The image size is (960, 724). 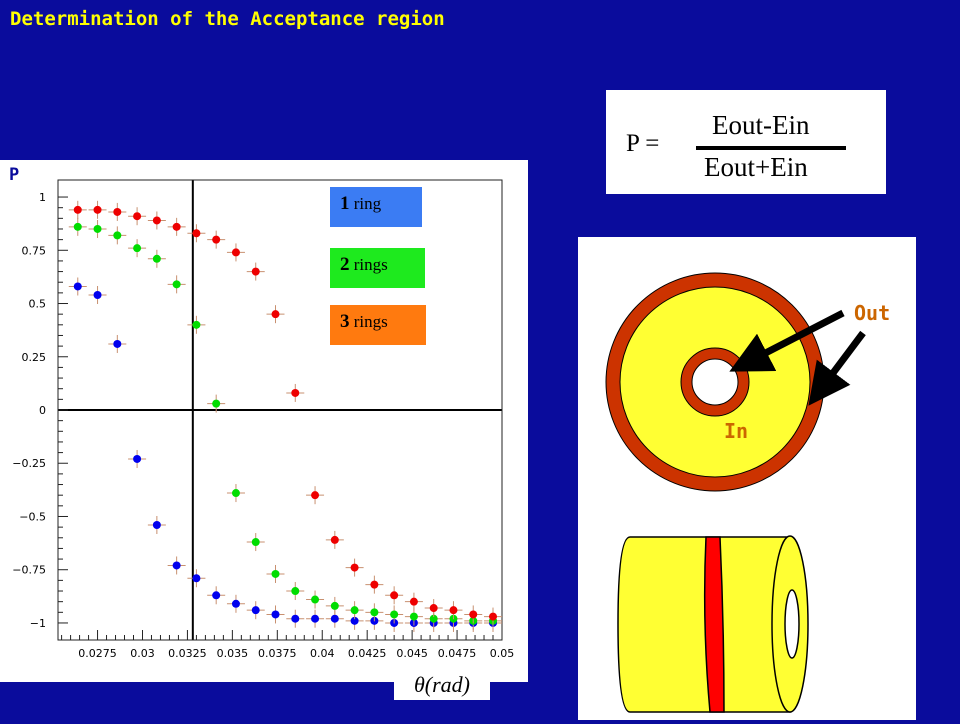 I want to click on x-tick-label: 0.03, so click(x=142, y=653).